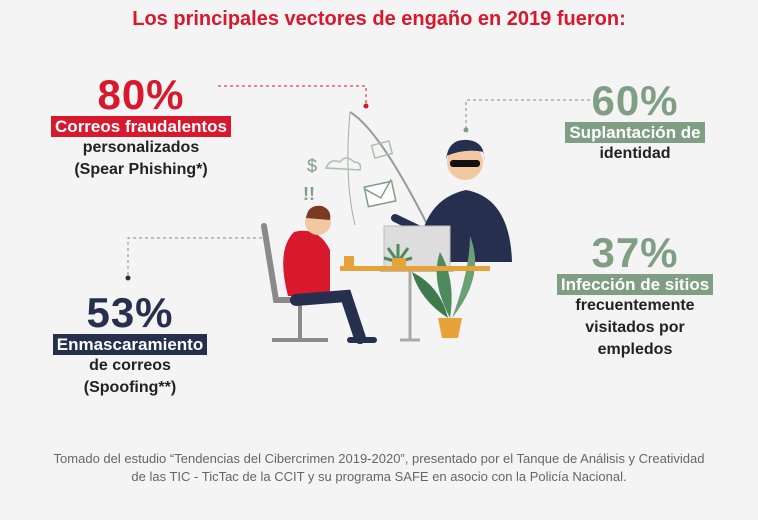  I want to click on stat-description-line1: de correos, so click(130, 365).